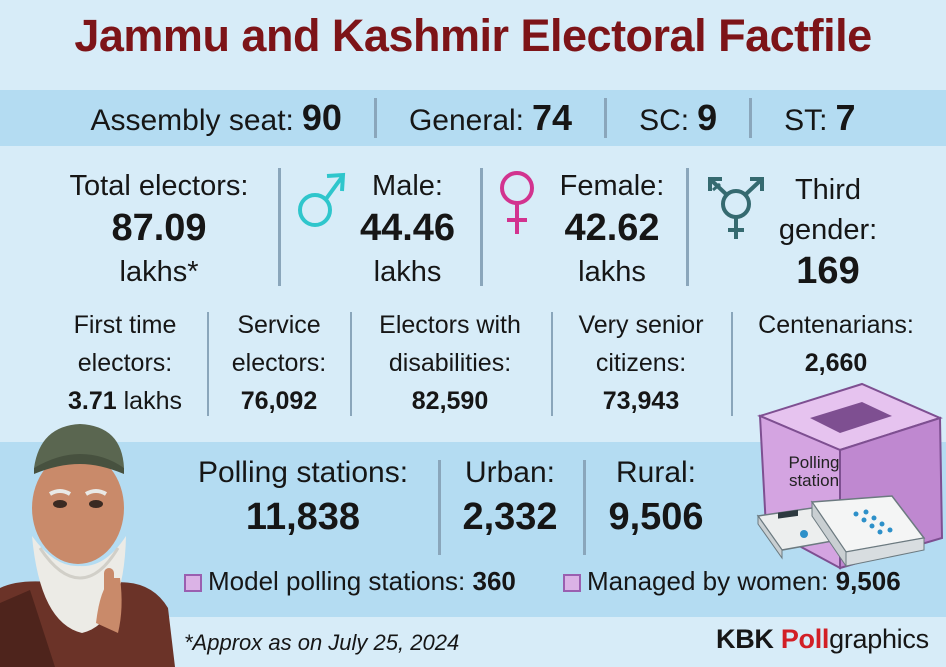 This screenshot has height=667, width=946. I want to click on model-polling-stations: Model polling stations: 360, so click(350, 581).